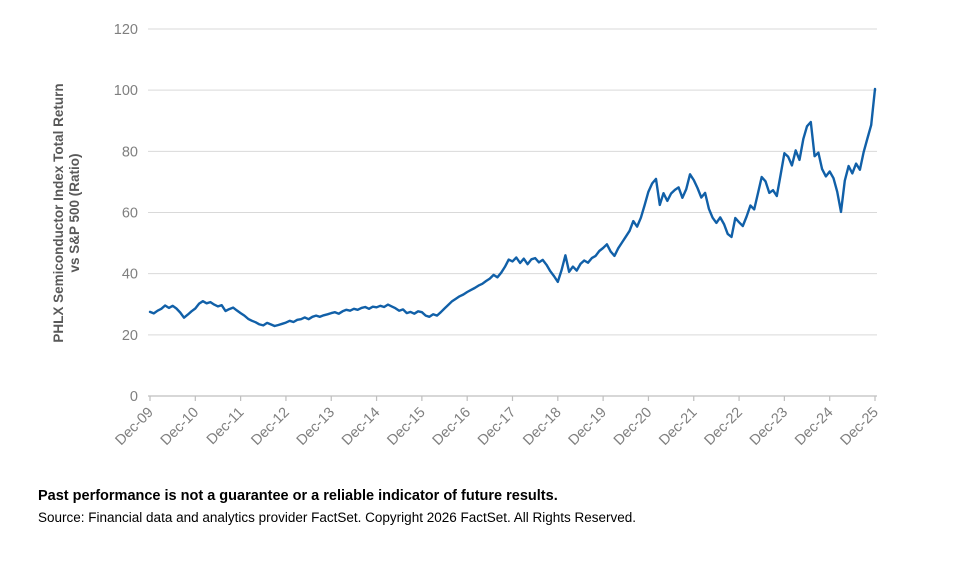 This screenshot has width=976, height=563. I want to click on x-tick-label-Dec-17: Dec-17, so click(497, 427).